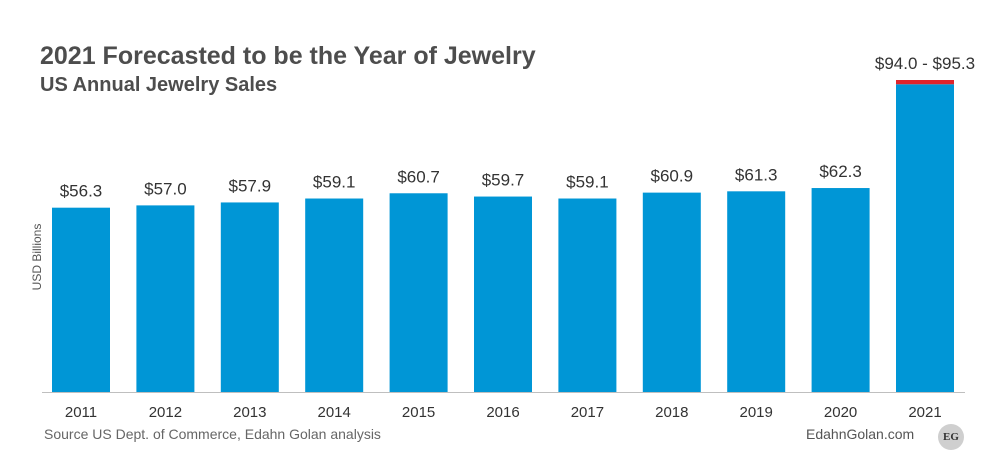  Describe the element at coordinates (756, 412) in the screenshot. I see `x-tick-2019: 2019` at that location.